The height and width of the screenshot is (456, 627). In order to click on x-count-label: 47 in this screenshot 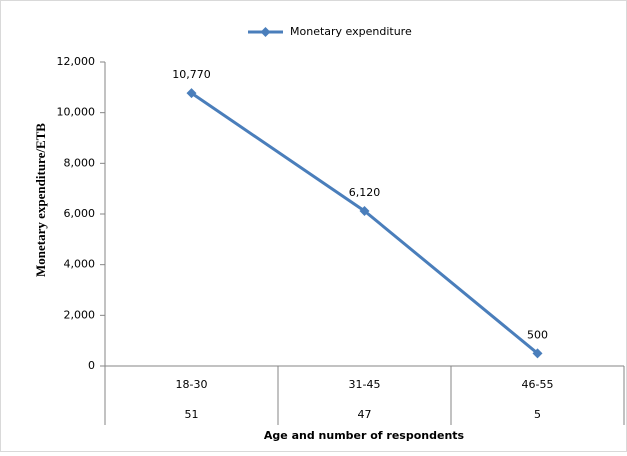, I will do `click(365, 414)`.